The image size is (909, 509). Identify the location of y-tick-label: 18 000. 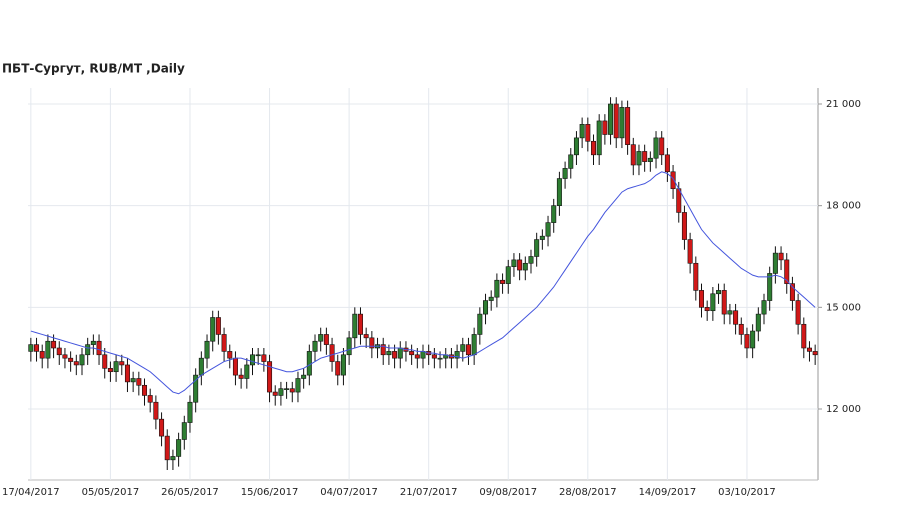
(843, 206).